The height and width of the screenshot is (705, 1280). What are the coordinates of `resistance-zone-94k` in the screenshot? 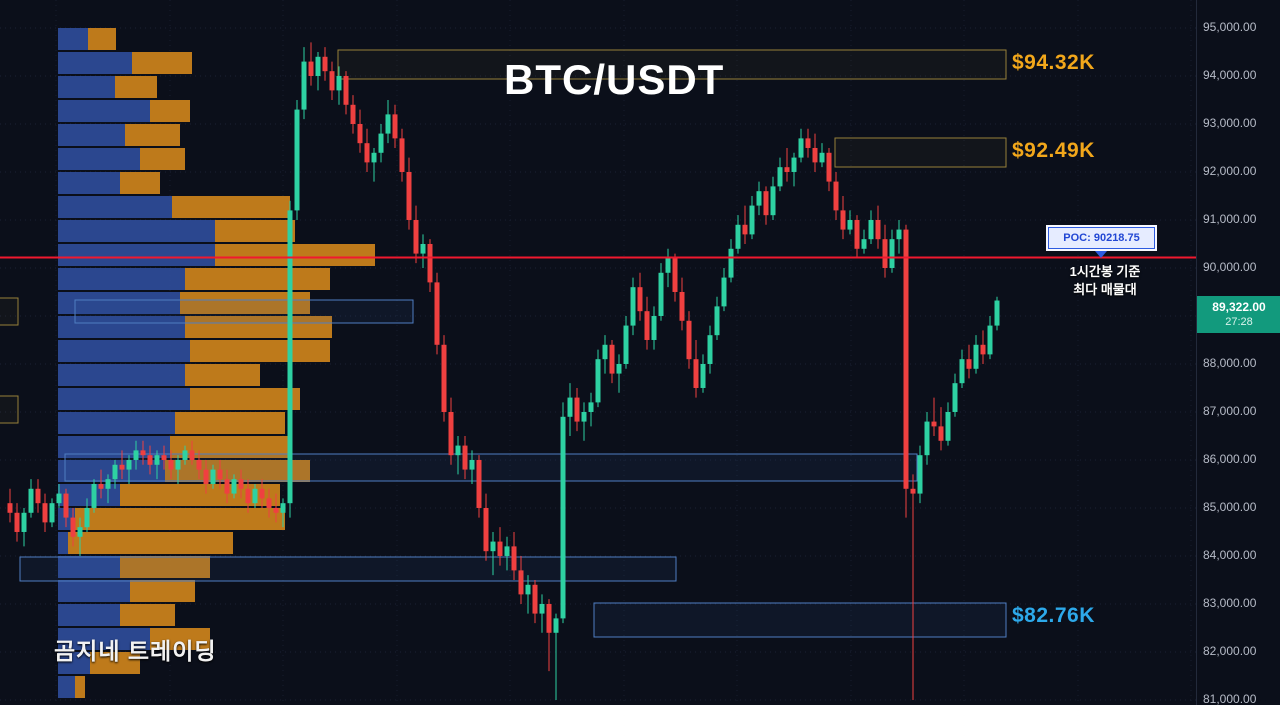 It's located at (672, 64).